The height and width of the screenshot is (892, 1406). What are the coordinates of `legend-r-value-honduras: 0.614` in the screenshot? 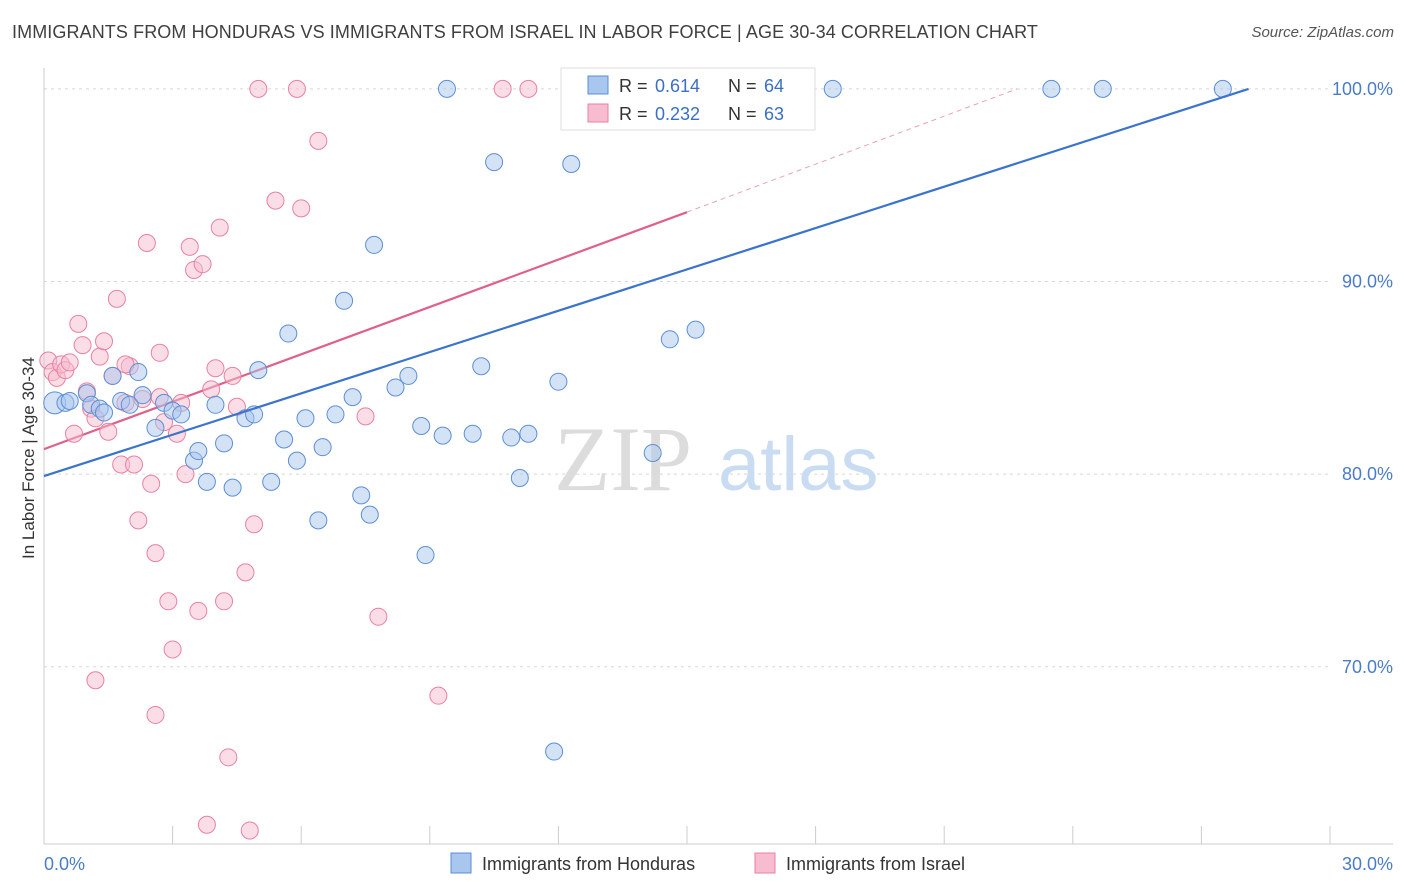 It's located at (677, 86).